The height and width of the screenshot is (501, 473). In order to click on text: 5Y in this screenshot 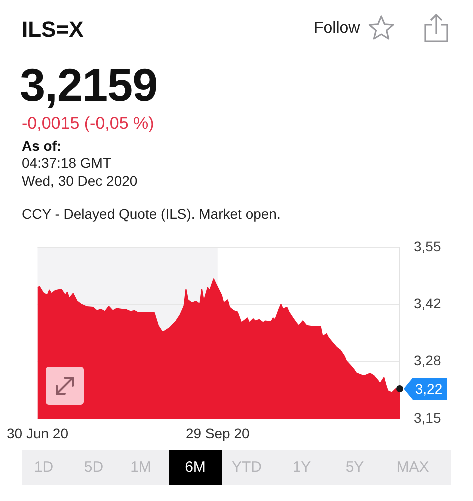, I will do `click(355, 467)`.